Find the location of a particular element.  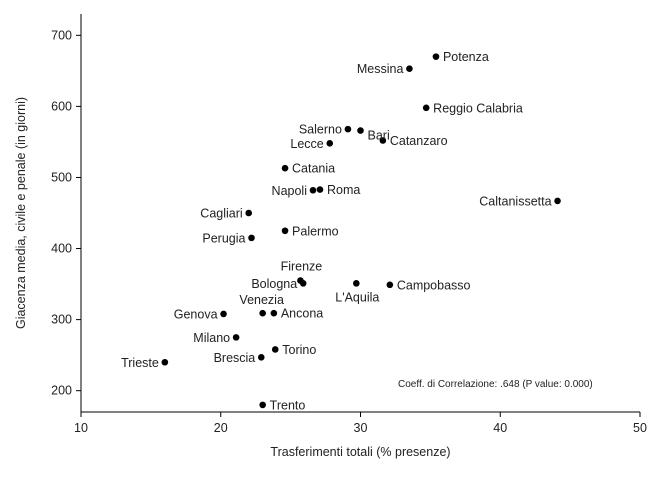

point-label: Genova is located at coordinates (196, 314).